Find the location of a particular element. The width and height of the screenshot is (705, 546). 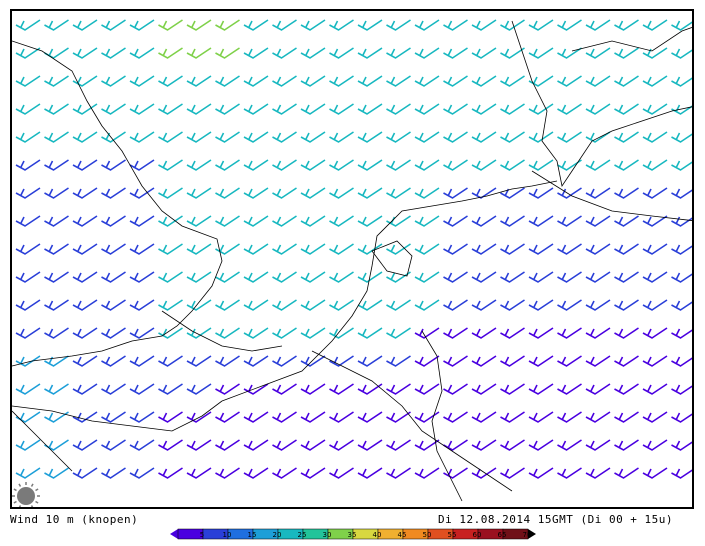

legend-tick-label: 50 is located at coordinates (427, 535).